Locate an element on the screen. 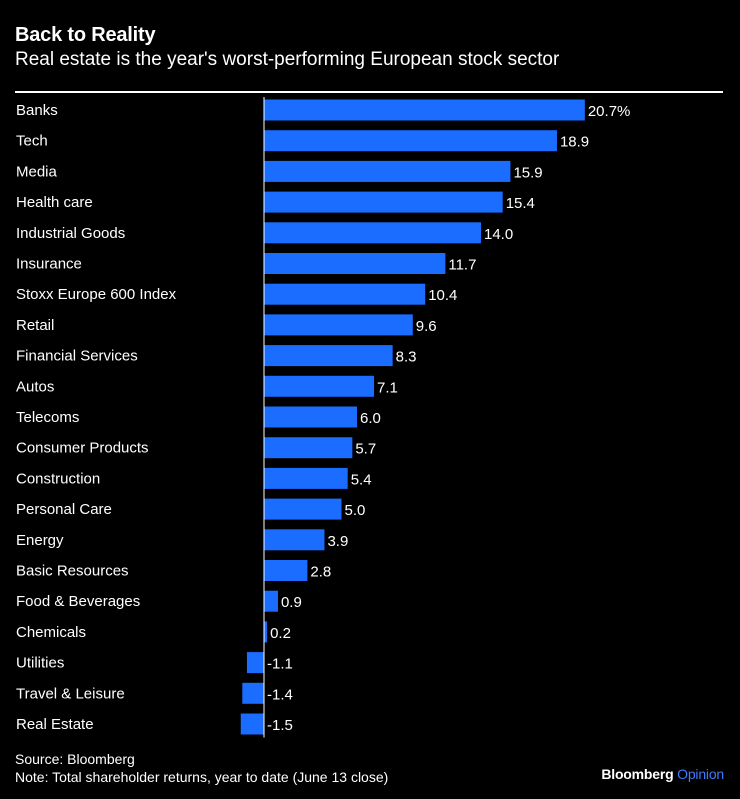 The height and width of the screenshot is (799, 740). chart-title: Back to Reality is located at coordinates (85, 35).